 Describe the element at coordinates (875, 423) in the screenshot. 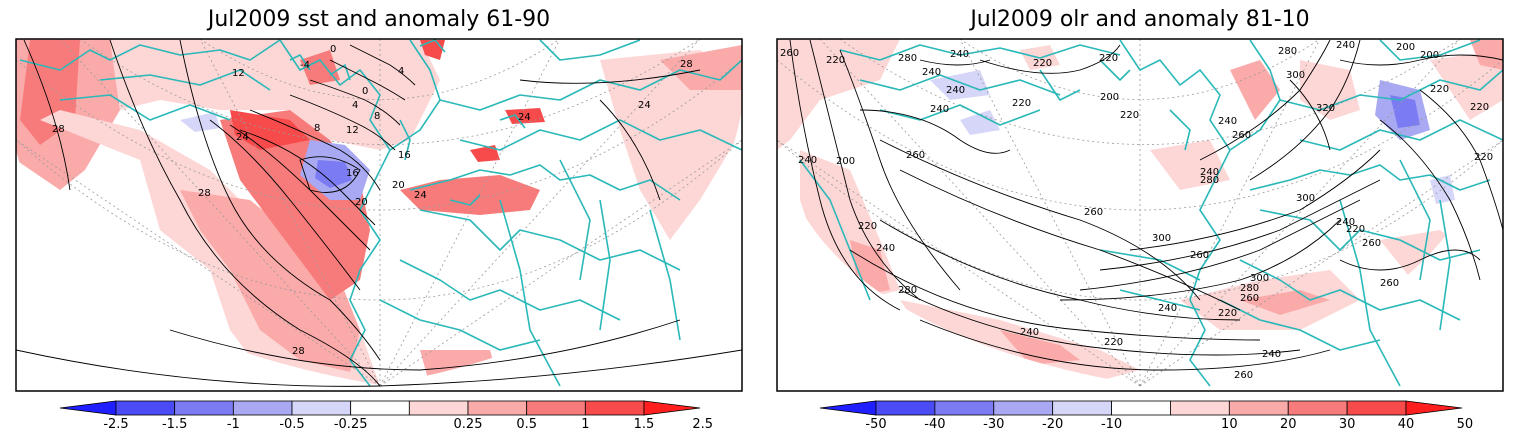

I see `colorbar-tick-label: -50` at that location.